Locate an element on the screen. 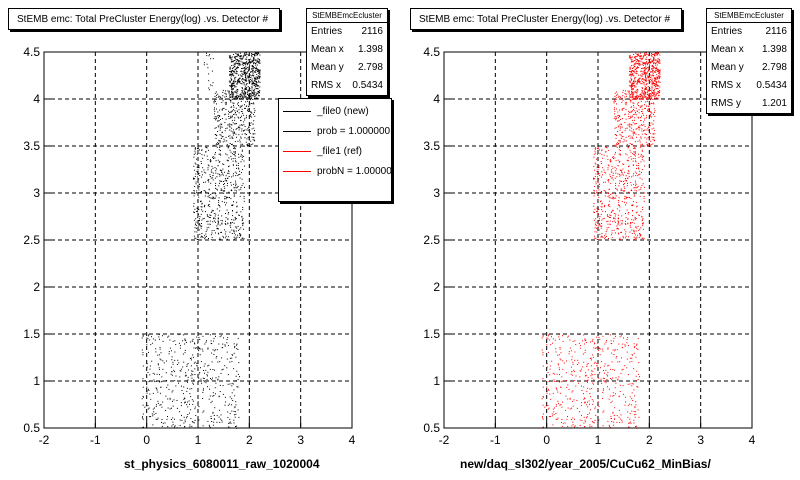  y-tick-label: 2 is located at coordinates (436, 287).